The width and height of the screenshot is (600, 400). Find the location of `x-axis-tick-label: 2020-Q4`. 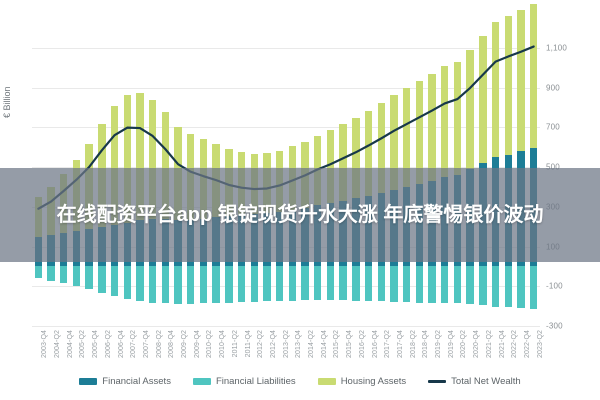

x-axis-tick-label: 2020-Q4 is located at coordinates (477, 344).